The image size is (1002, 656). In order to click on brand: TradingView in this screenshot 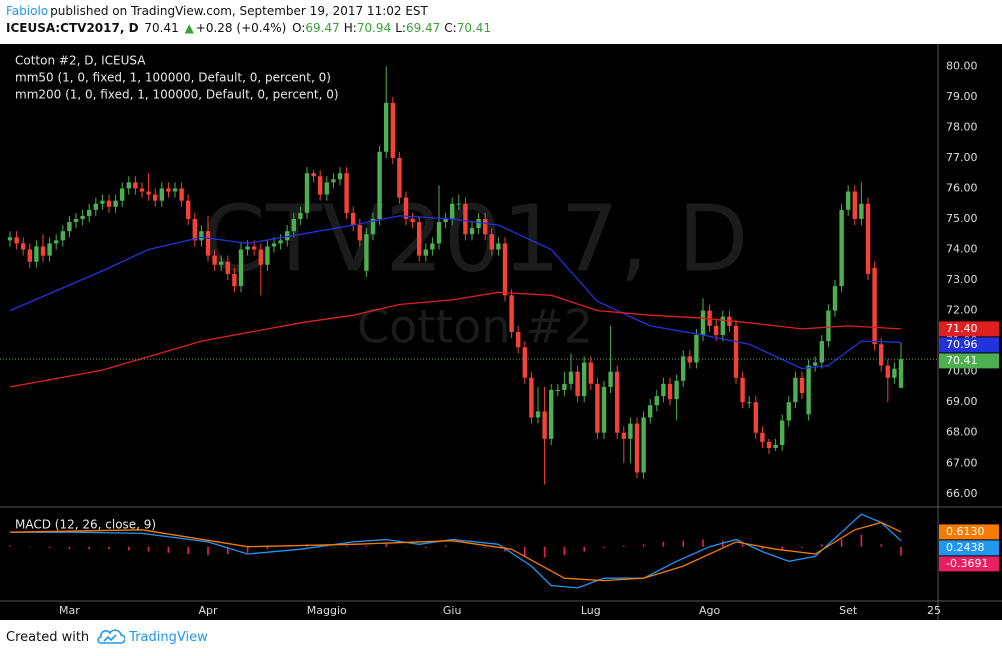, I will do `click(168, 637)`.